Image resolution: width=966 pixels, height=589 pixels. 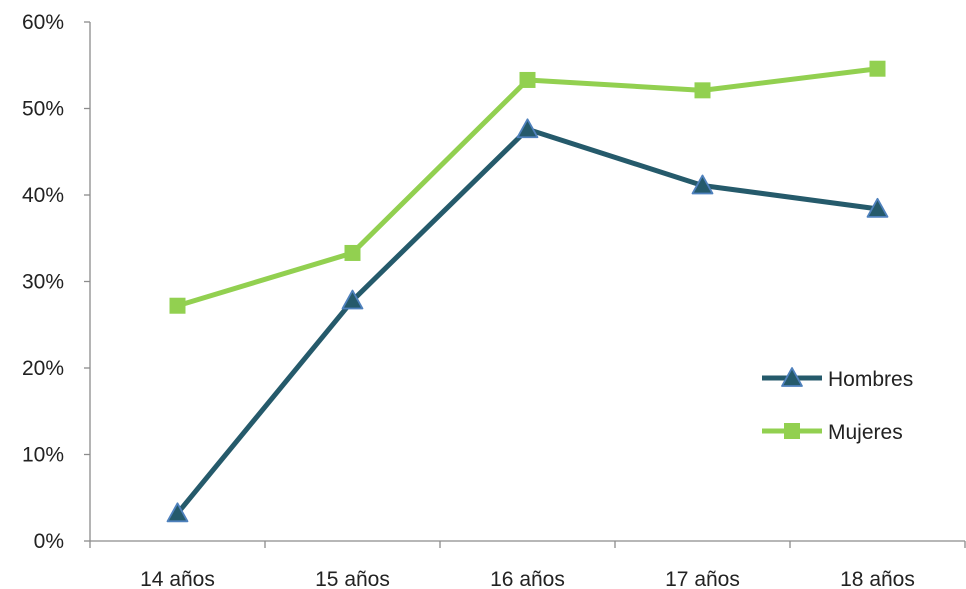 What do you see at coordinates (43, 368) in the screenshot?
I see `y-tick-label: 20%` at bounding box center [43, 368].